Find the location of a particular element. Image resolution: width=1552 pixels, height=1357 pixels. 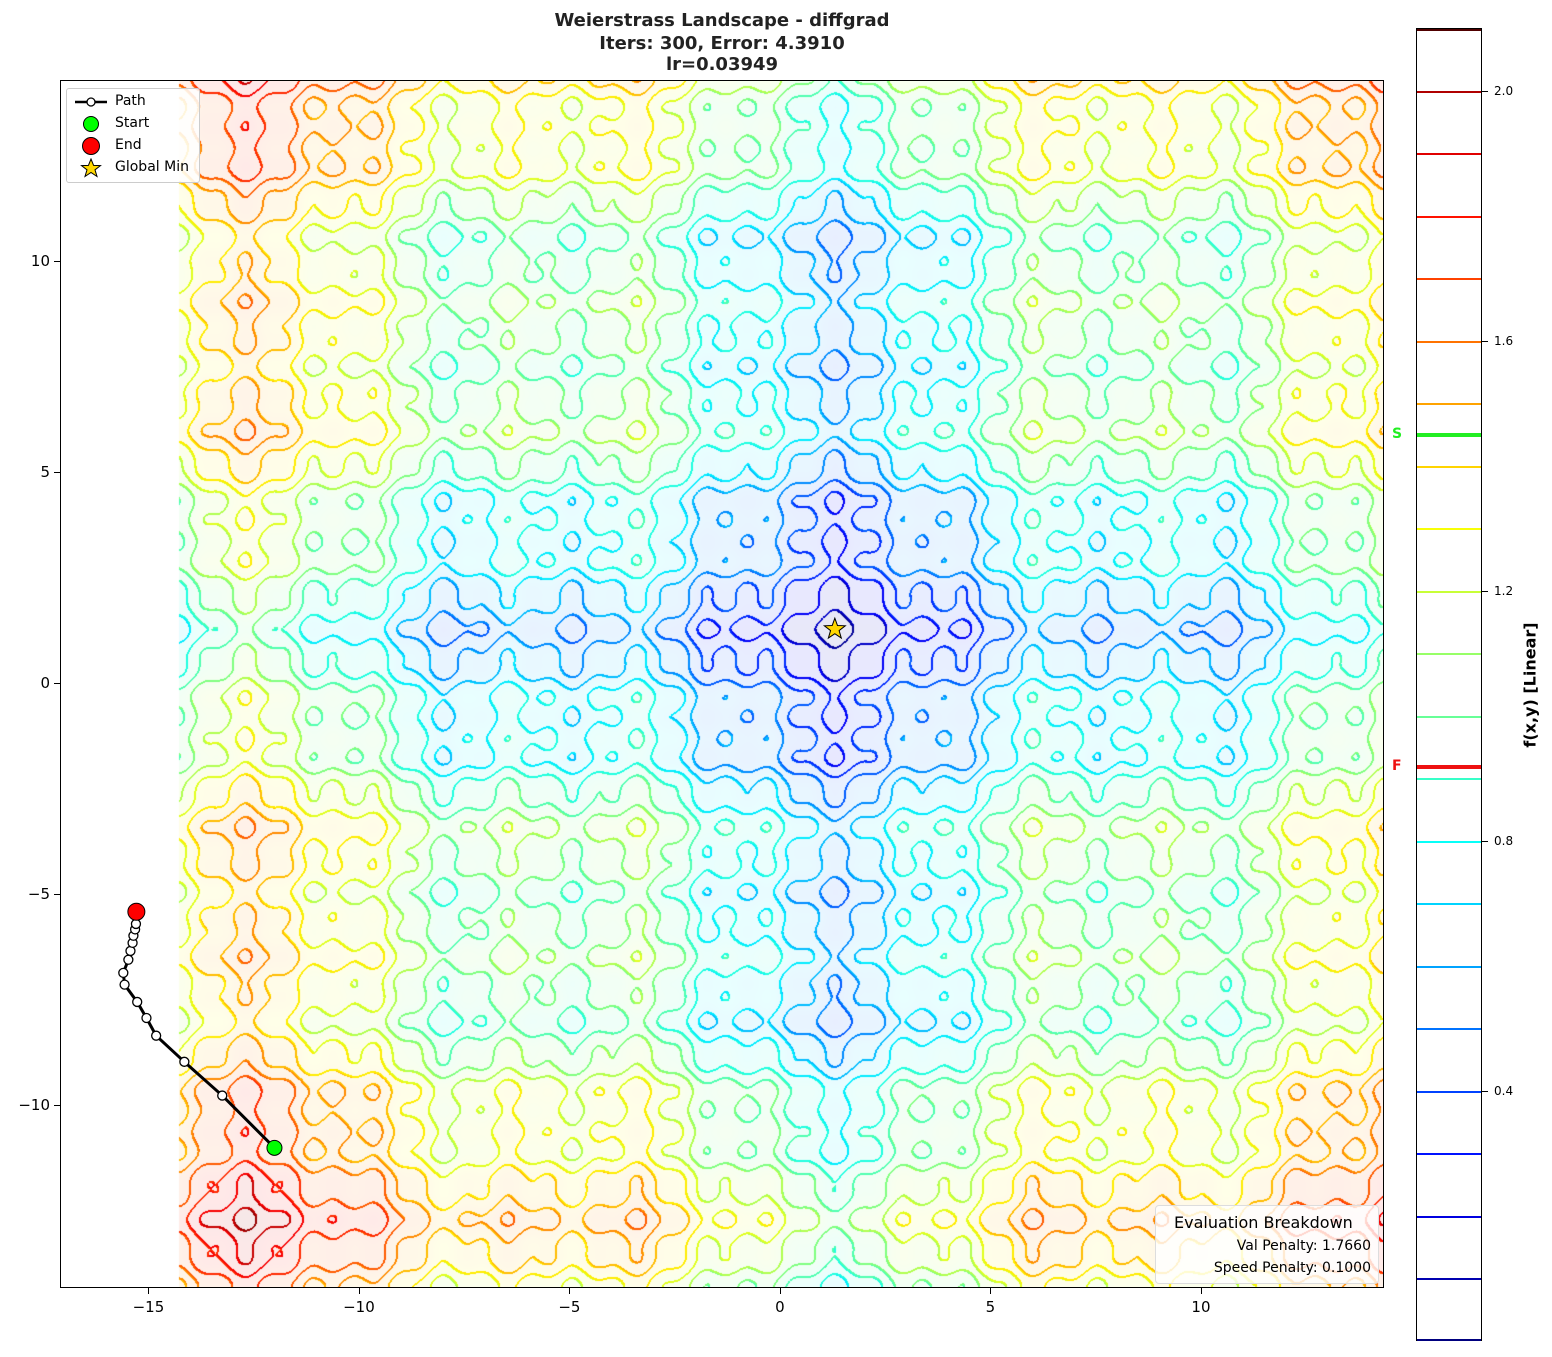

legend-item-global-min: Global Min is located at coordinates (132, 168).